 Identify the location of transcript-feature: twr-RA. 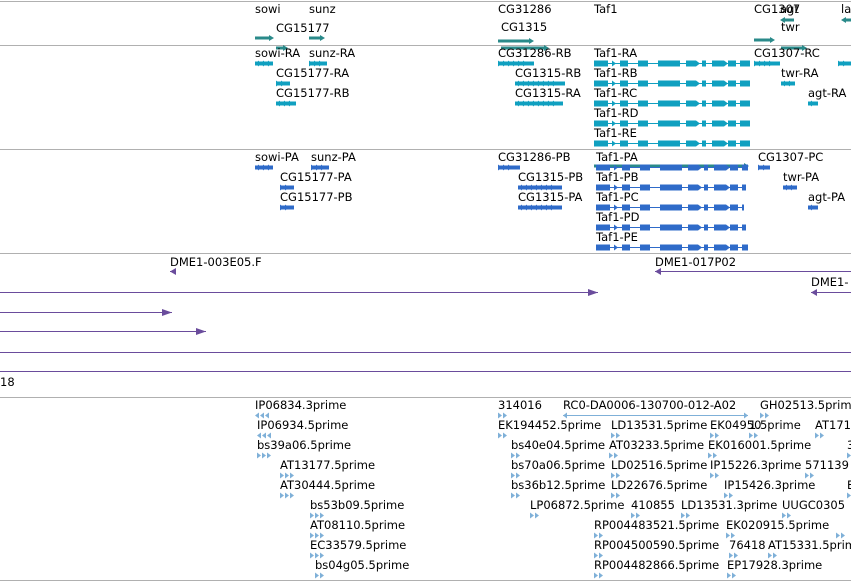
(800, 76).